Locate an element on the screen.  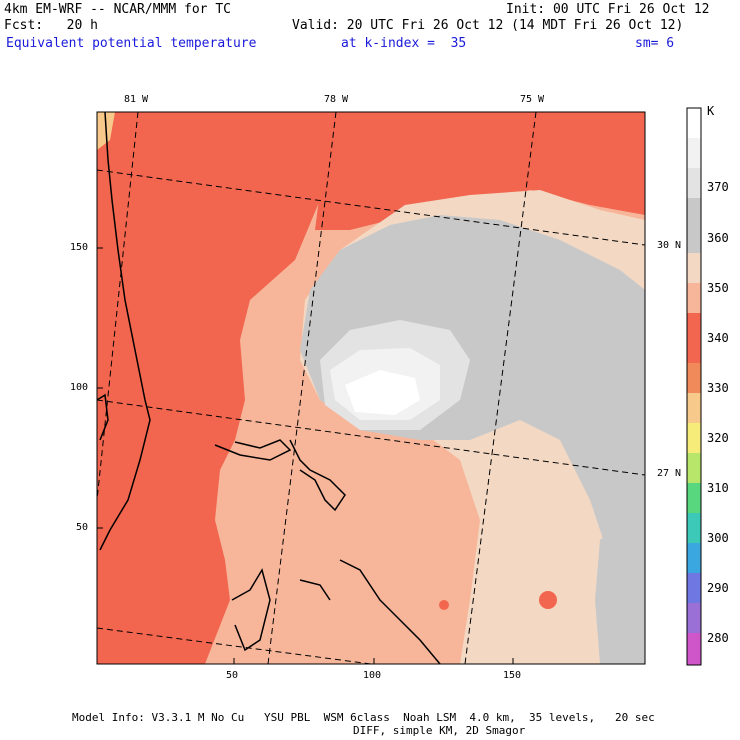
abaco-island is located at coordinates (317, 475).